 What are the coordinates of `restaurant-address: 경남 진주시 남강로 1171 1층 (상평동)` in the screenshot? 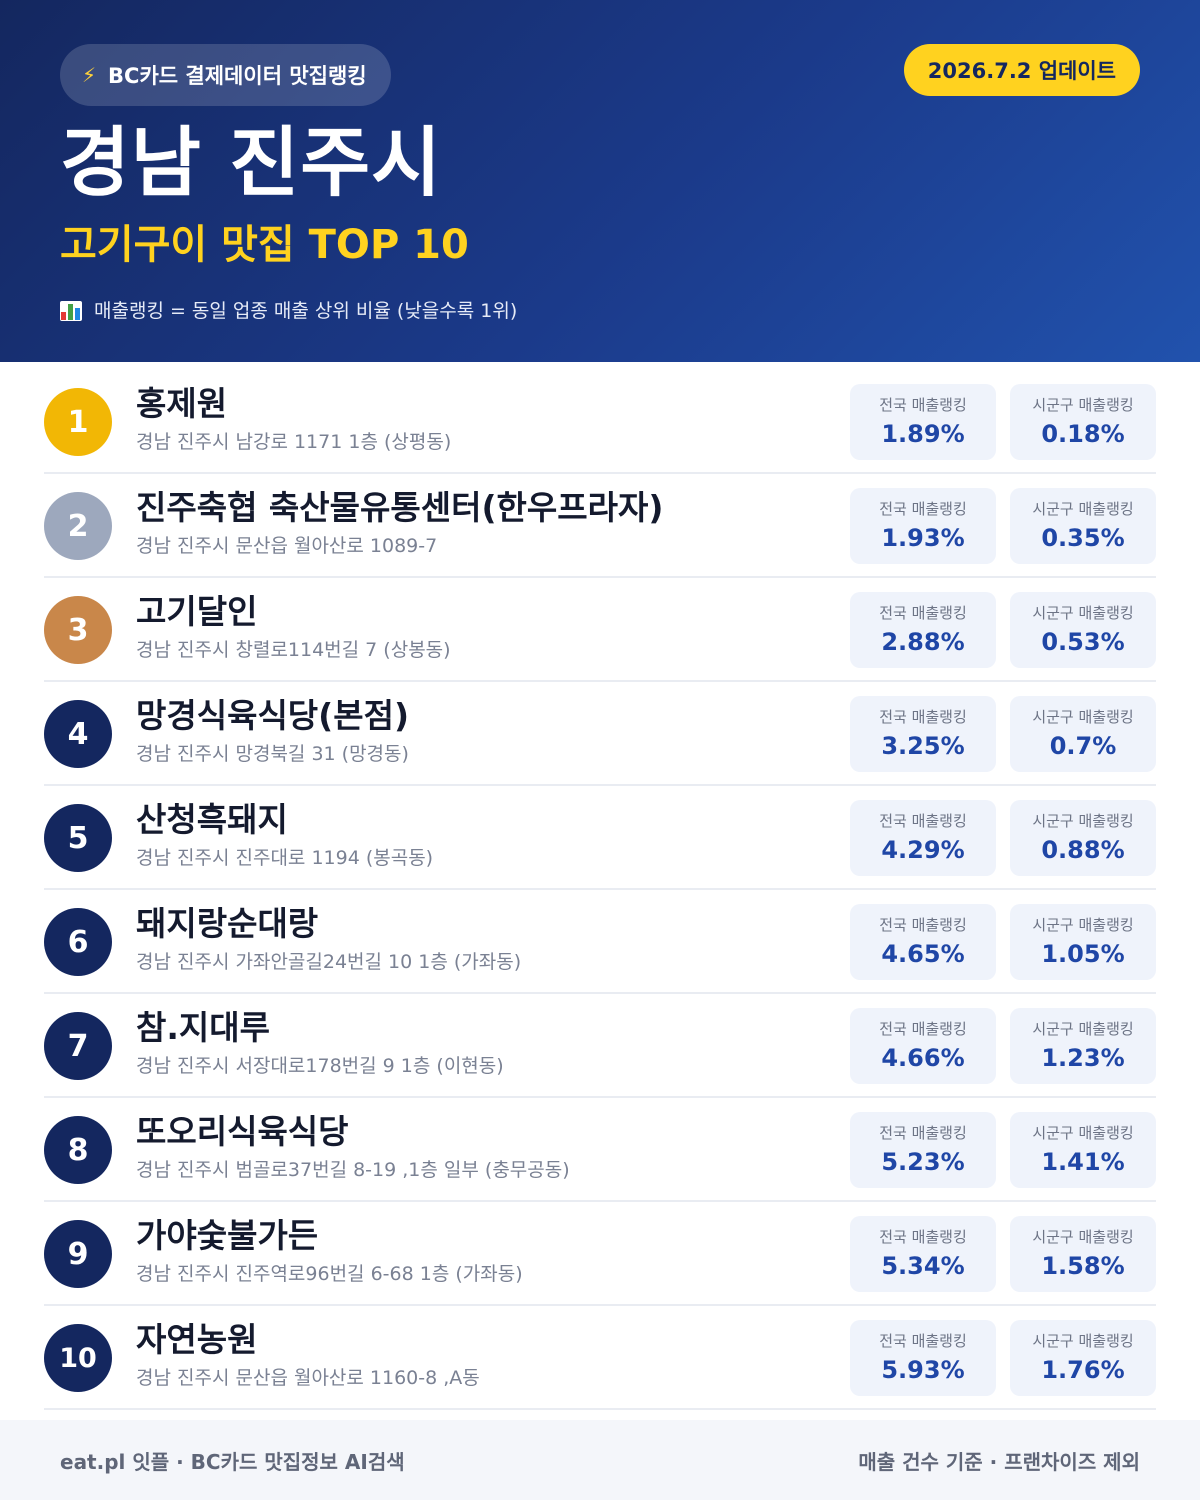 It's located at (294, 442).